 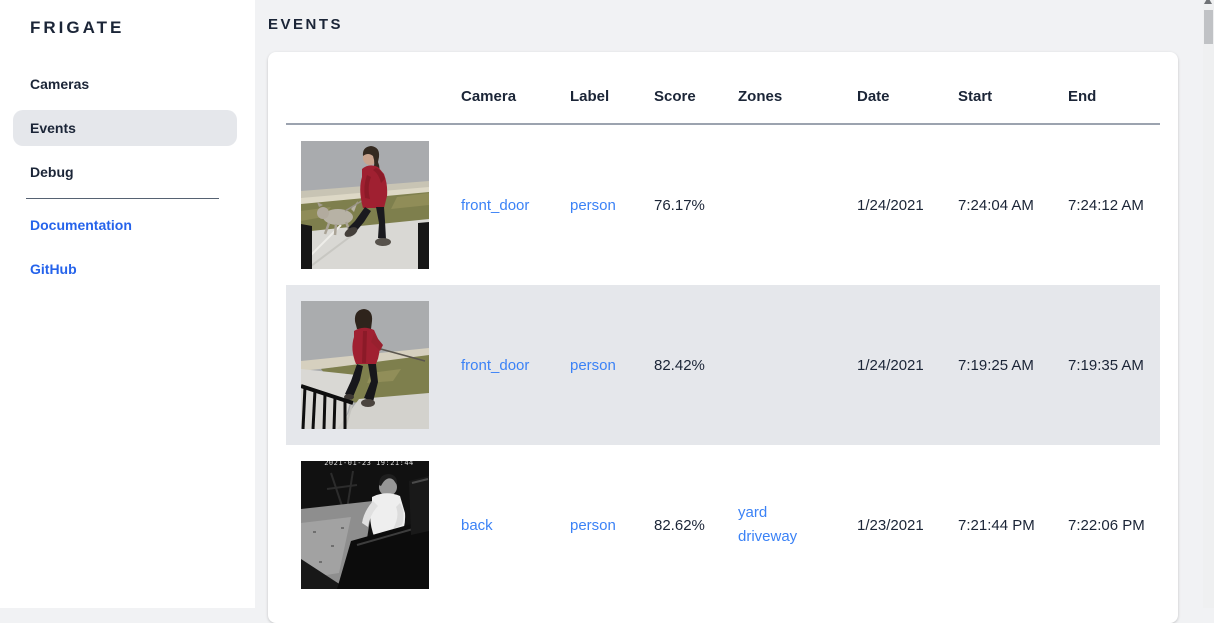 I want to click on event-start: 7:24:04 AM, so click(x=996, y=205).